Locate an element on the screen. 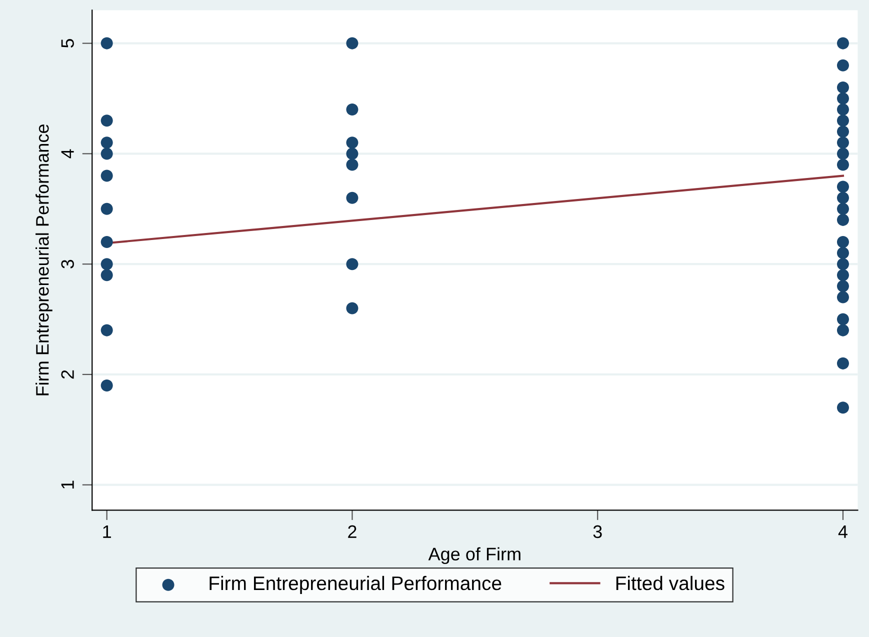 The image size is (869, 637). x-tick-label: 1 is located at coordinates (107, 531).